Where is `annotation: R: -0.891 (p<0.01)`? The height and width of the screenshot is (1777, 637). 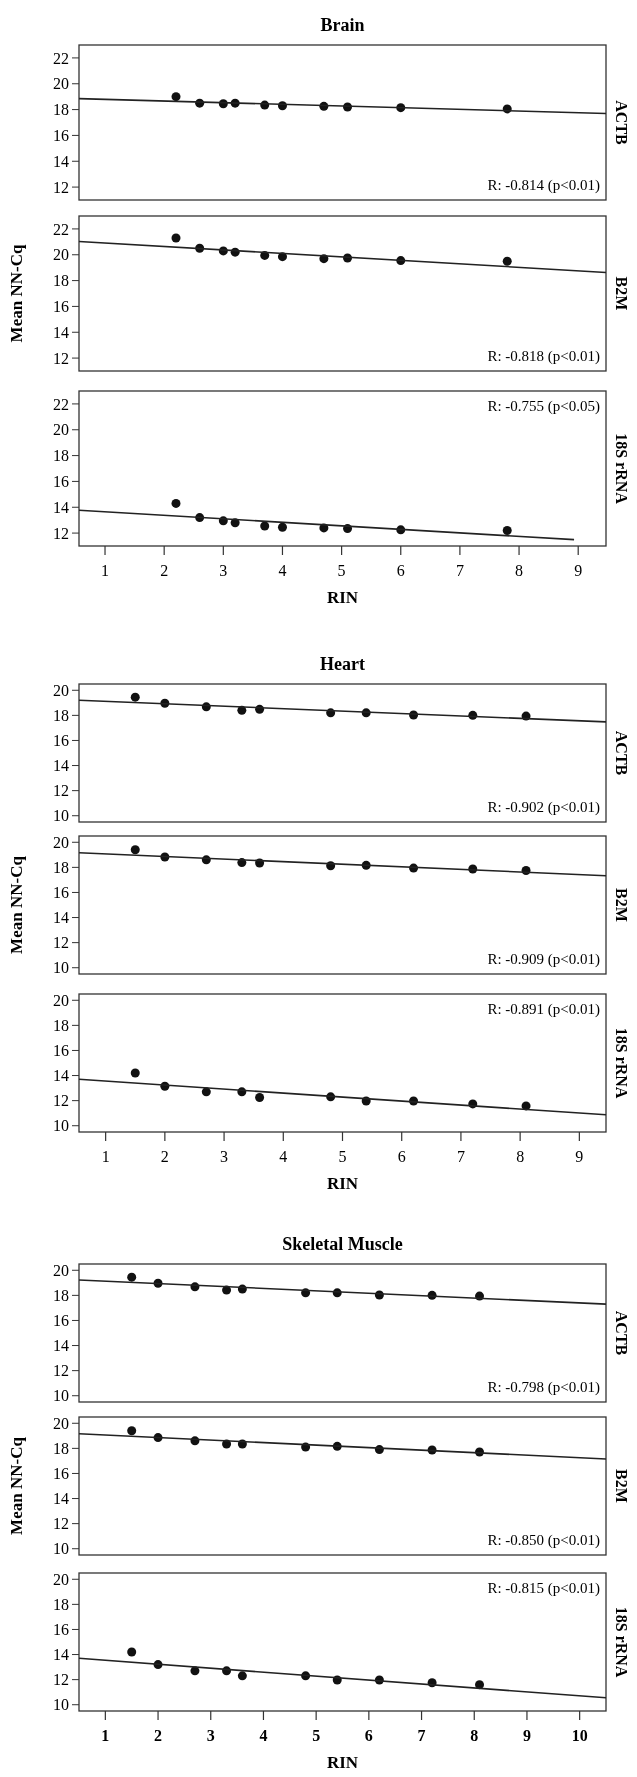
annotation: R: -0.891 (p<0.01) is located at coordinates (543, 1009).